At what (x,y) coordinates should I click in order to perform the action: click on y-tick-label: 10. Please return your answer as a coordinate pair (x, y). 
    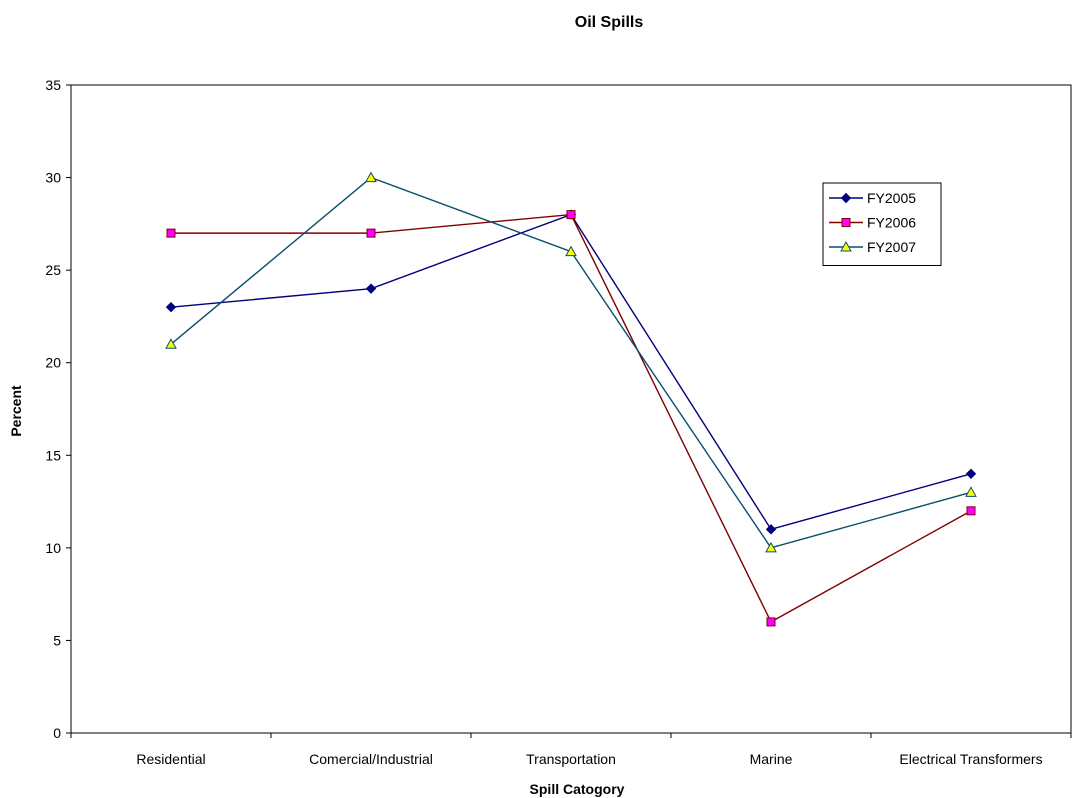
    Looking at the image, I should click on (53, 548).